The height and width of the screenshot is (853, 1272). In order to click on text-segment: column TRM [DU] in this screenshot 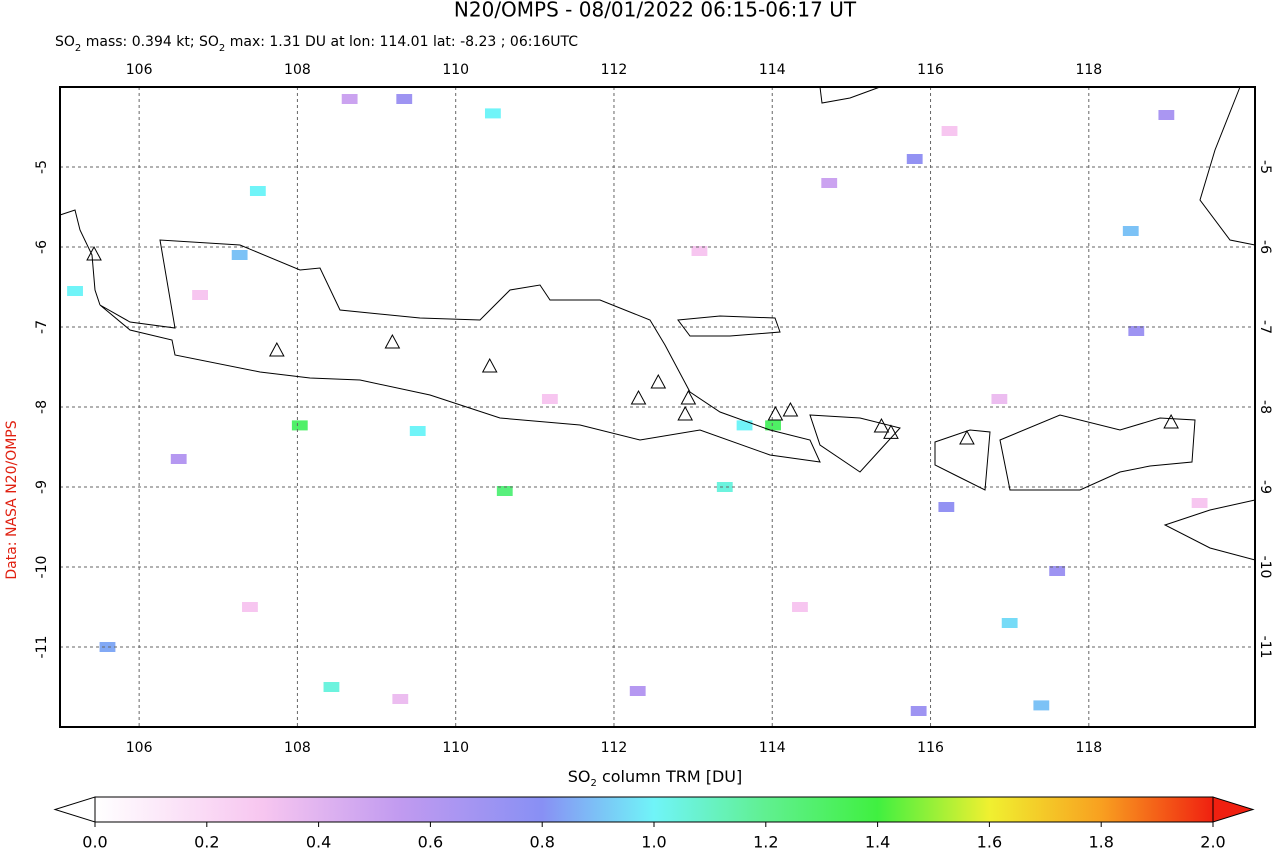, I will do `click(669, 776)`.